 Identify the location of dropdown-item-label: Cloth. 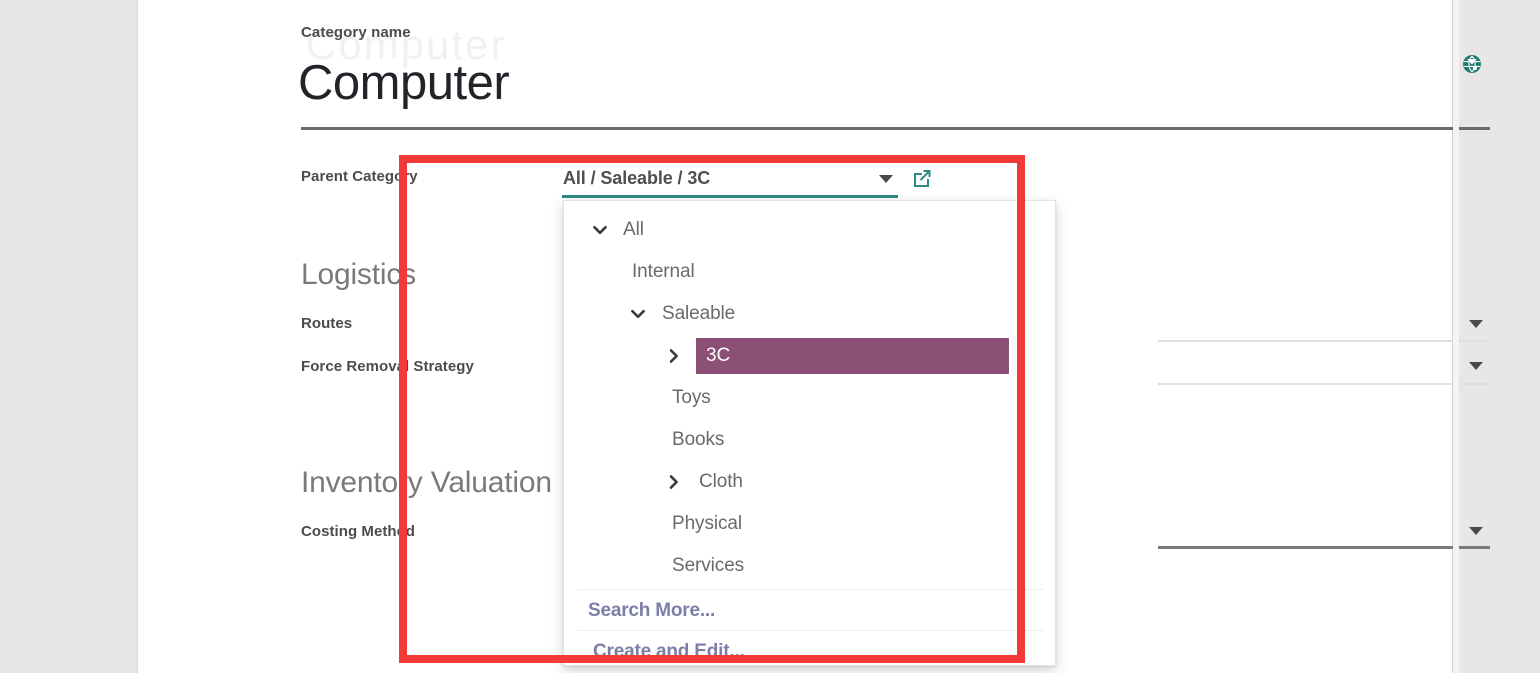
(721, 481).